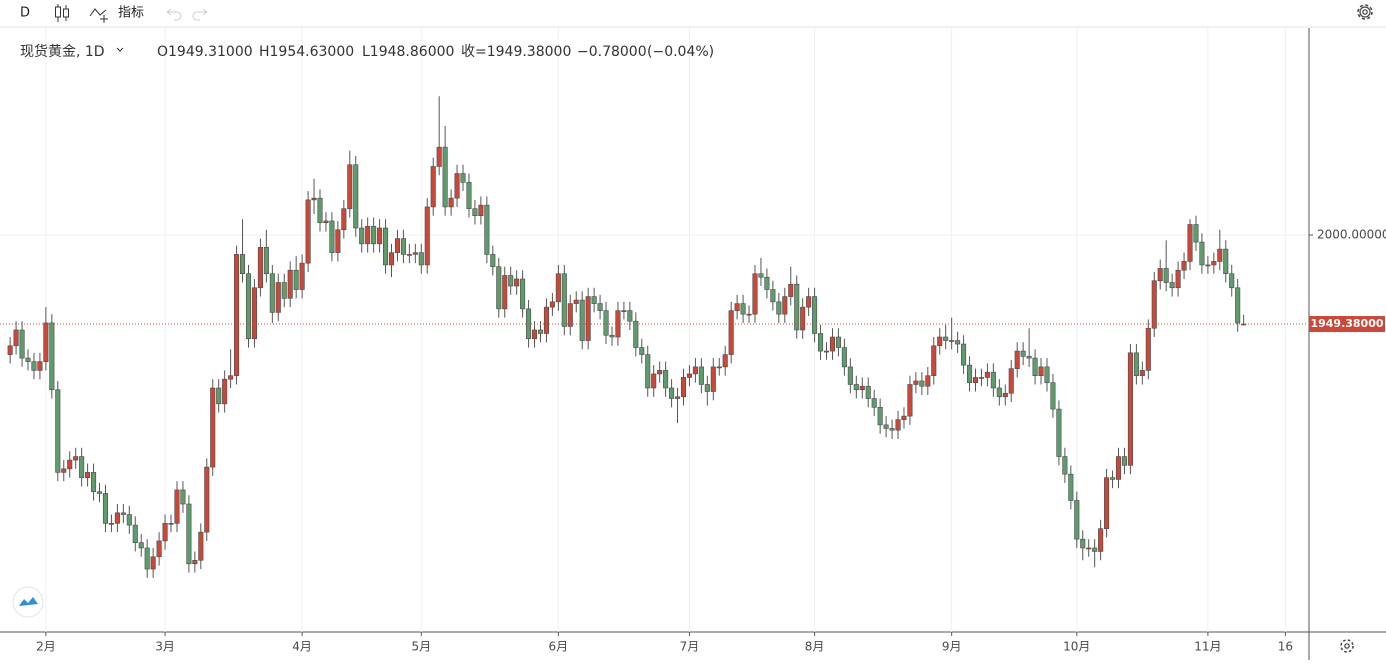 The height and width of the screenshot is (669, 1386). I want to click on last-price-label: 1949.38000, so click(1346, 323).